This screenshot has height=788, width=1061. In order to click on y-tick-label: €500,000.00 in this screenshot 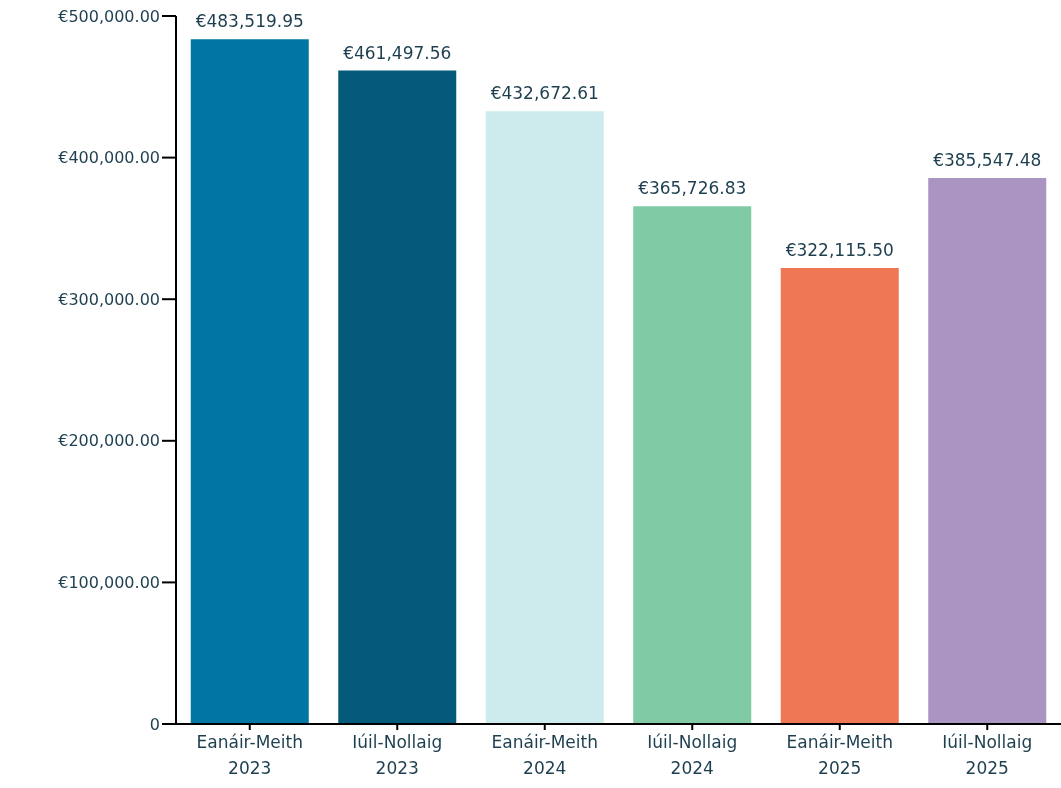, I will do `click(109, 16)`.